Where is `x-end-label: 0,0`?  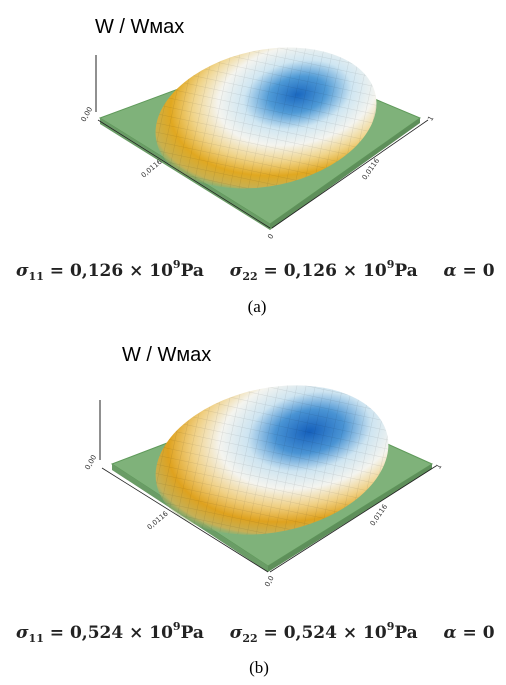 x-end-label: 0,0 is located at coordinates (269, 582).